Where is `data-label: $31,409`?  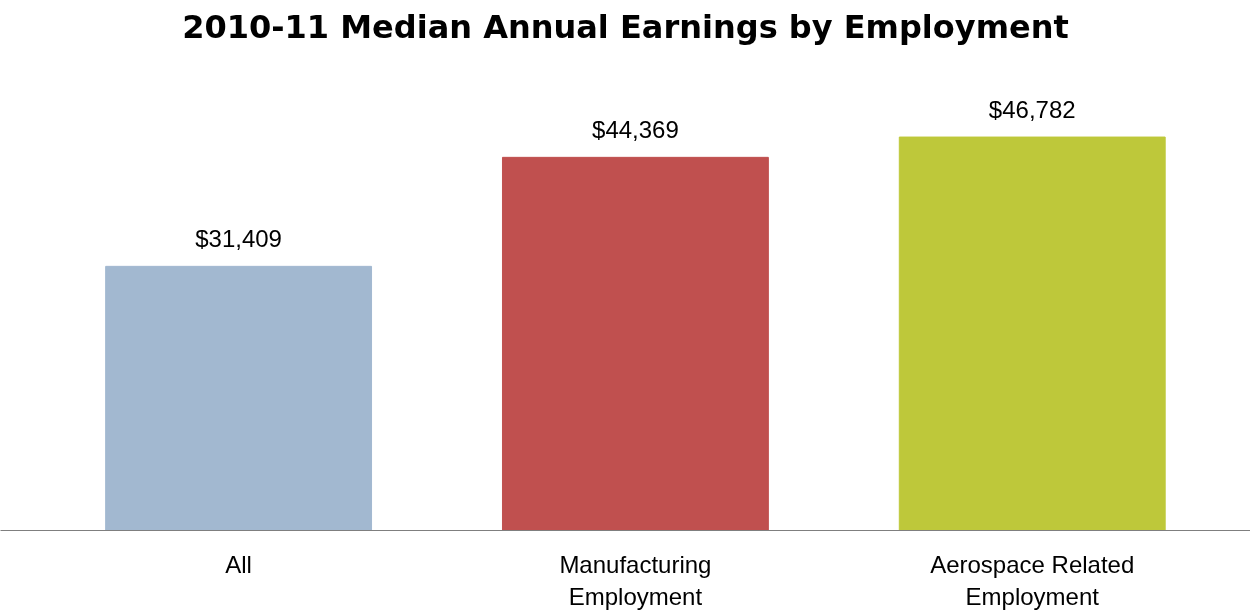
data-label: $31,409 is located at coordinates (238, 239).